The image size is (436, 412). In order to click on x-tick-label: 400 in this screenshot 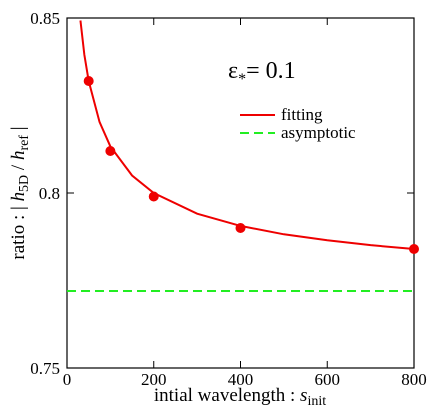, I will do `click(241, 379)`.